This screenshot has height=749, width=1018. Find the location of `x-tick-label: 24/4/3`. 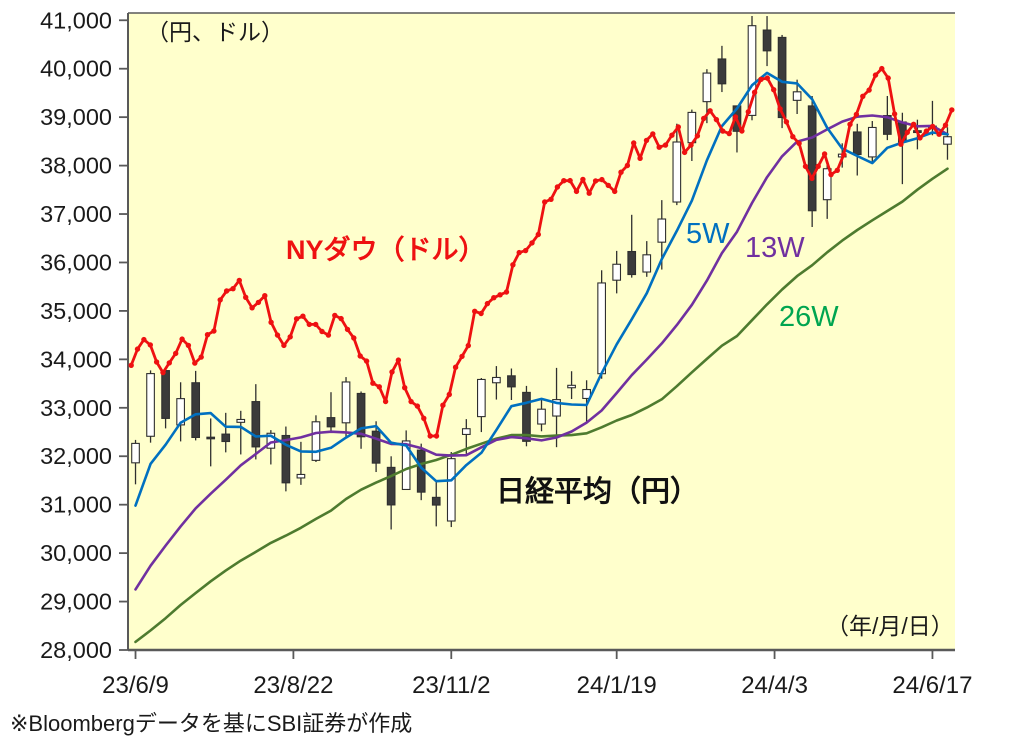

x-tick-label: 24/4/3 is located at coordinates (774, 685).